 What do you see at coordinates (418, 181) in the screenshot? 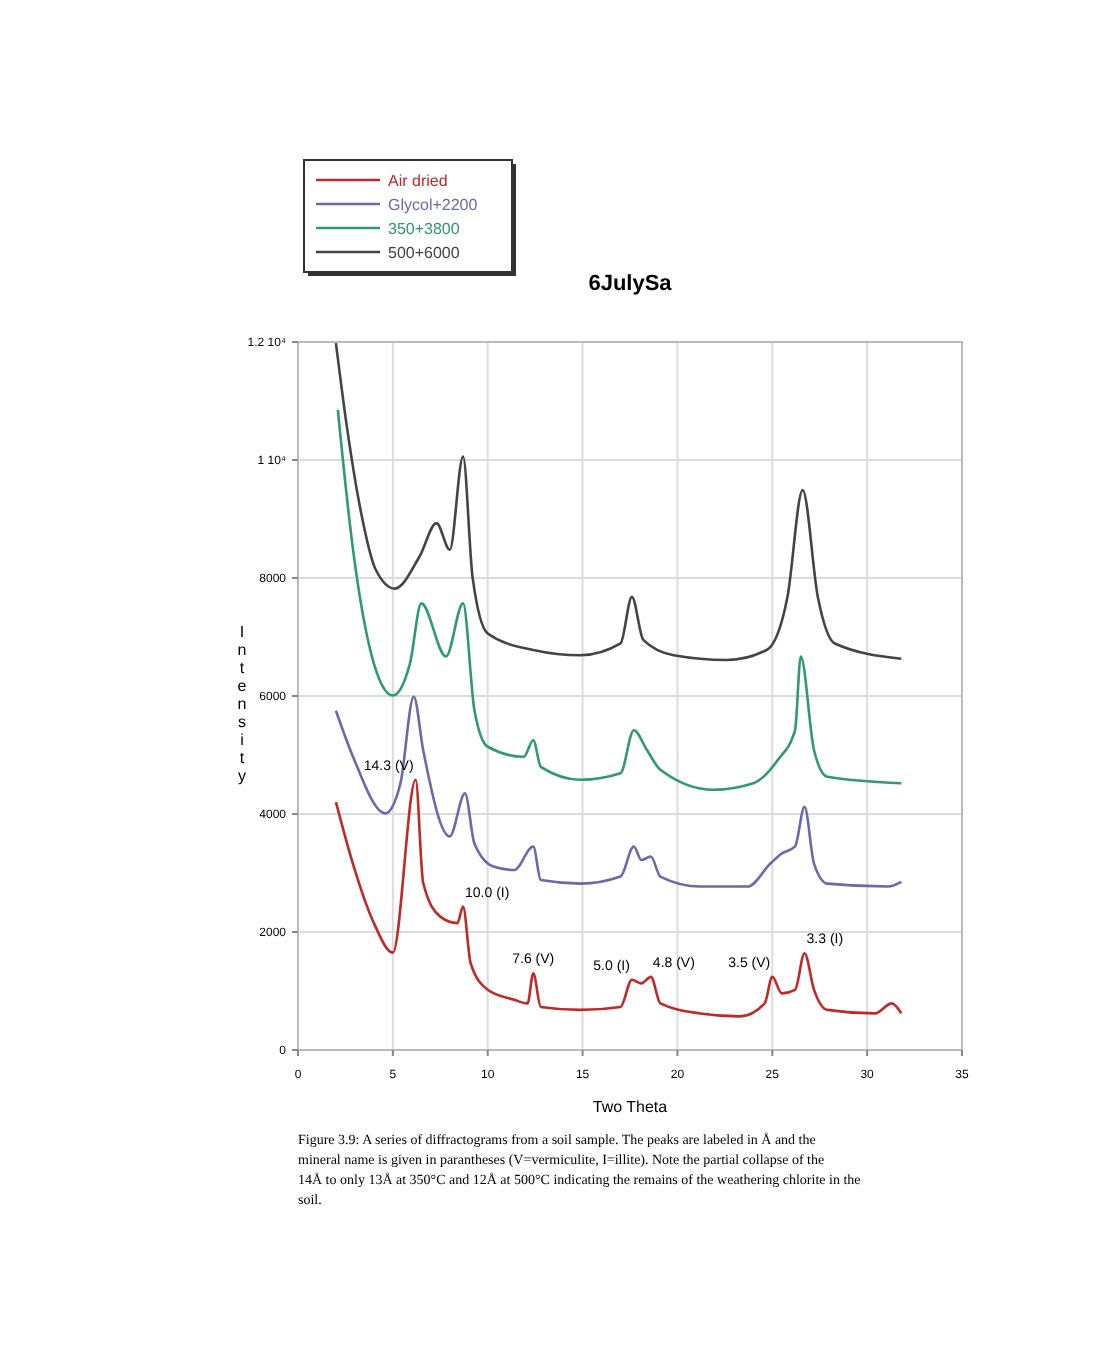
I see `legend-label: Air dried` at bounding box center [418, 181].